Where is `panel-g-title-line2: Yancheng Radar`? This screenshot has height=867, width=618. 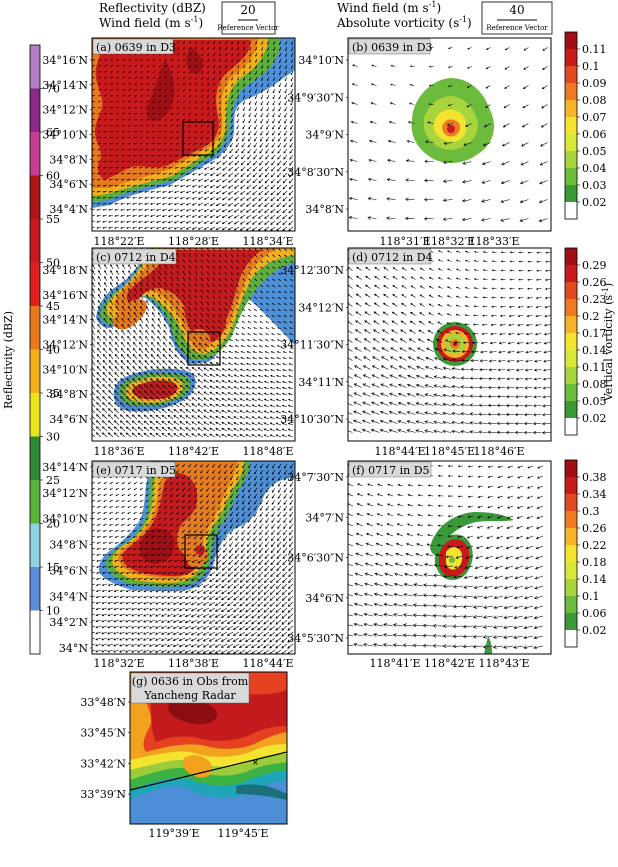
panel-g-title-line2: Yancheng Radar is located at coordinates (189, 695).